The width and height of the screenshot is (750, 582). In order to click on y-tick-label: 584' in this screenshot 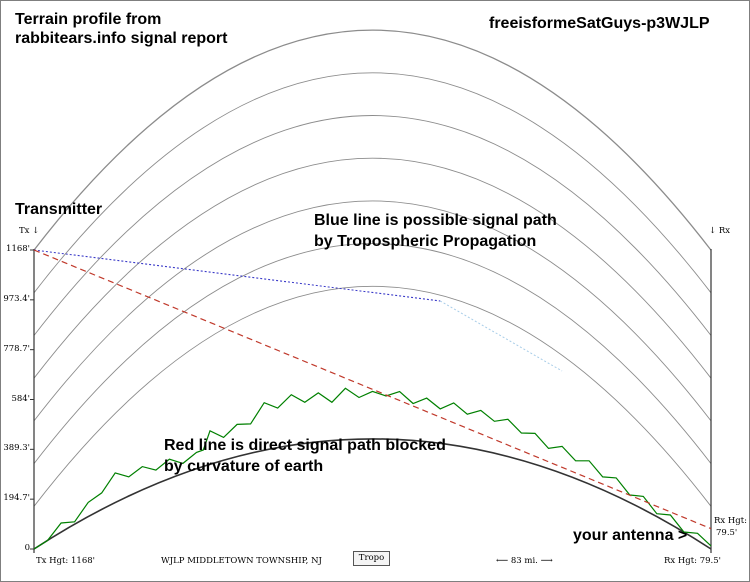, I will do `click(20, 398)`.